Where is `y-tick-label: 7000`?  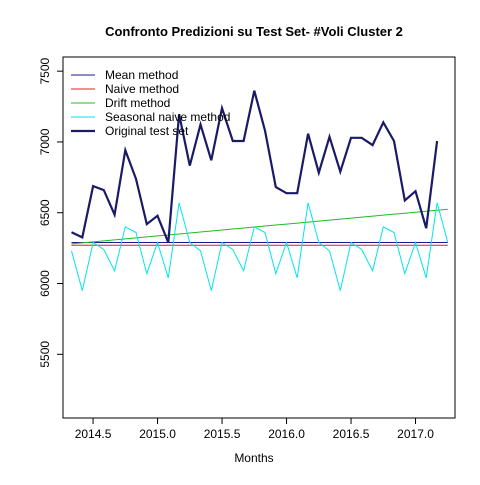
y-tick-label: 7000 is located at coordinates (45, 141).